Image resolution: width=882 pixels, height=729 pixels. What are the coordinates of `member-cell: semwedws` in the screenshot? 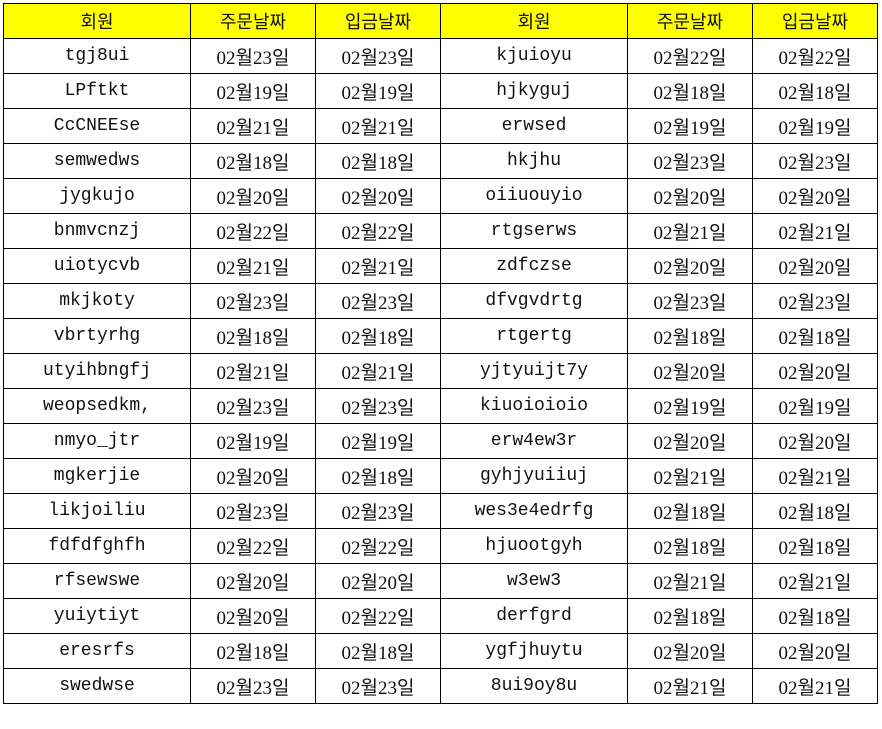 It's located at (97, 161).